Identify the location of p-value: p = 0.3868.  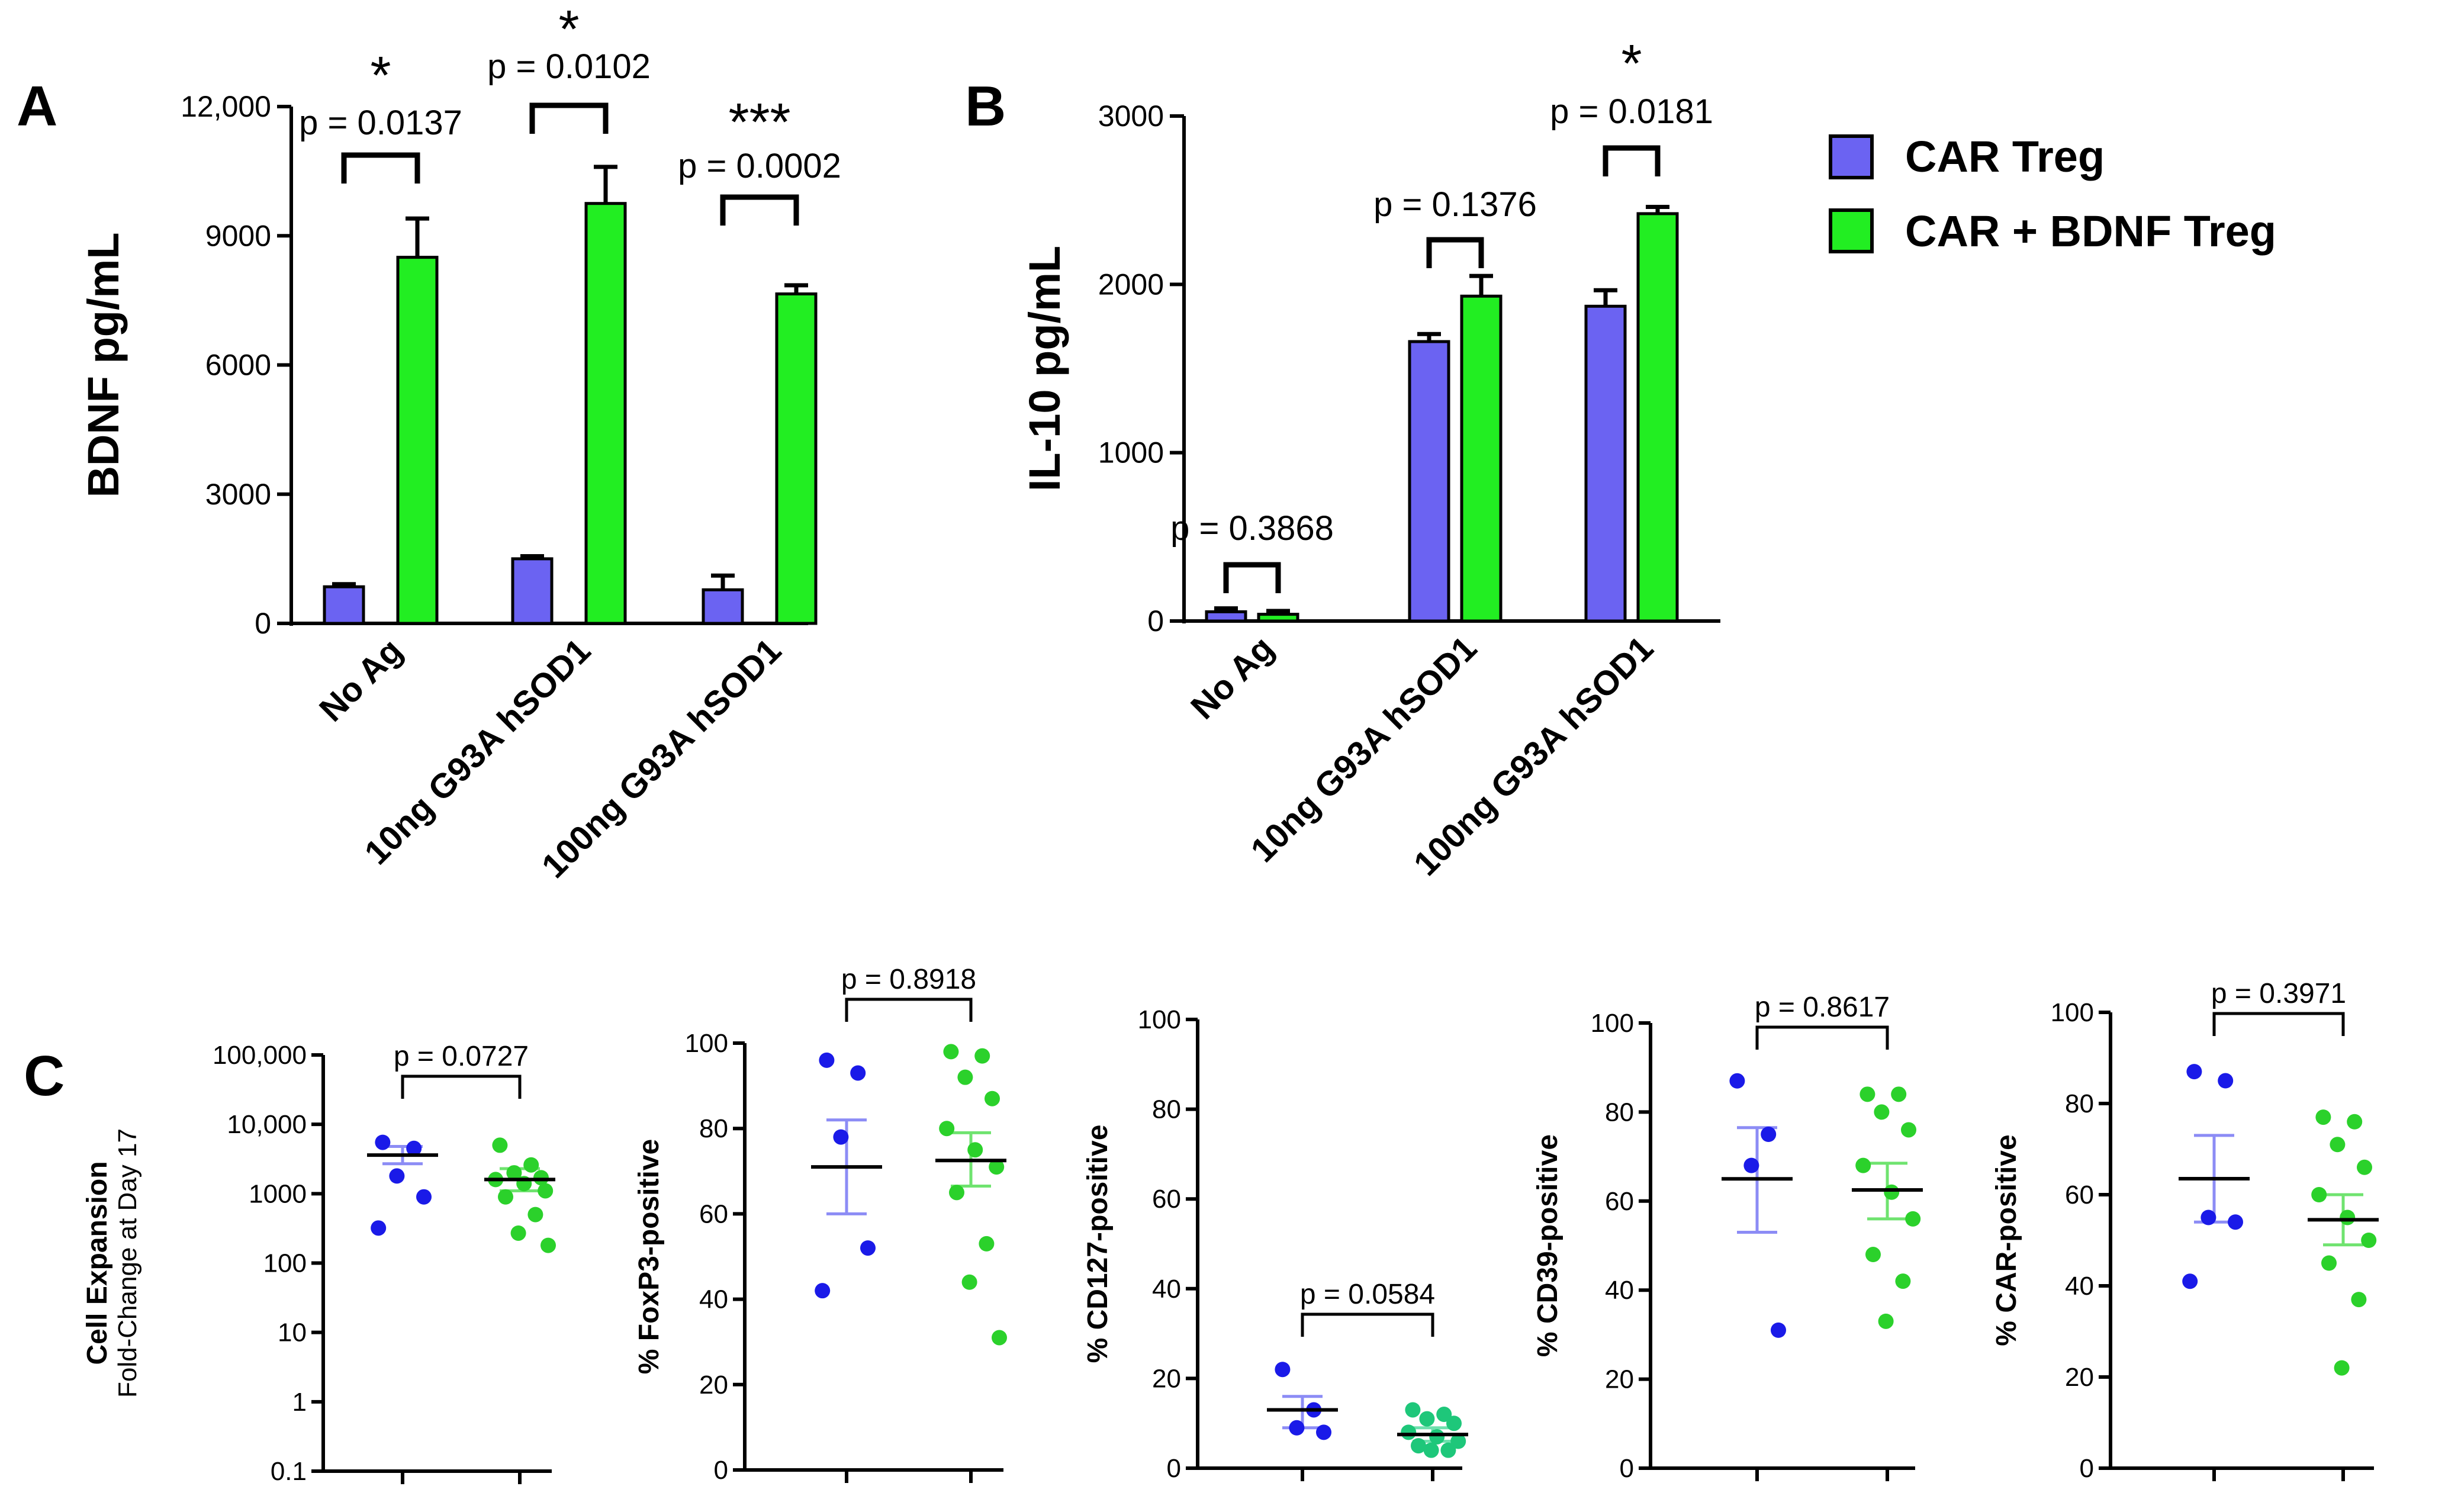
(1252, 528).